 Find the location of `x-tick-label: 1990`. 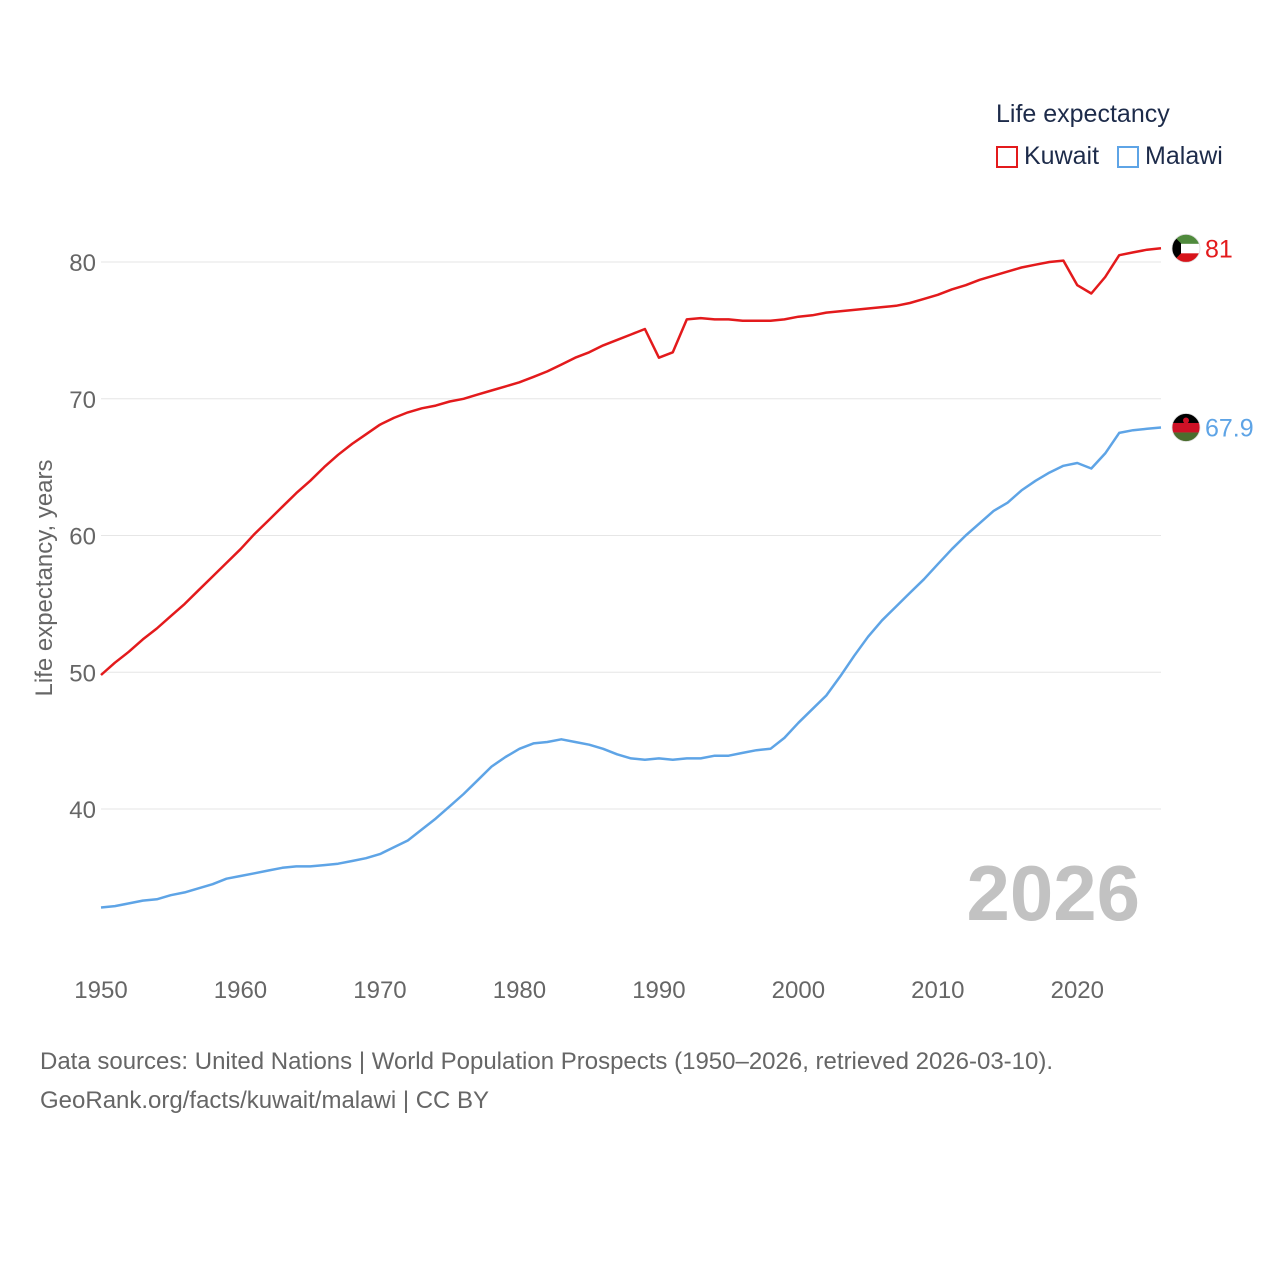

x-tick-label: 1990 is located at coordinates (658, 990).